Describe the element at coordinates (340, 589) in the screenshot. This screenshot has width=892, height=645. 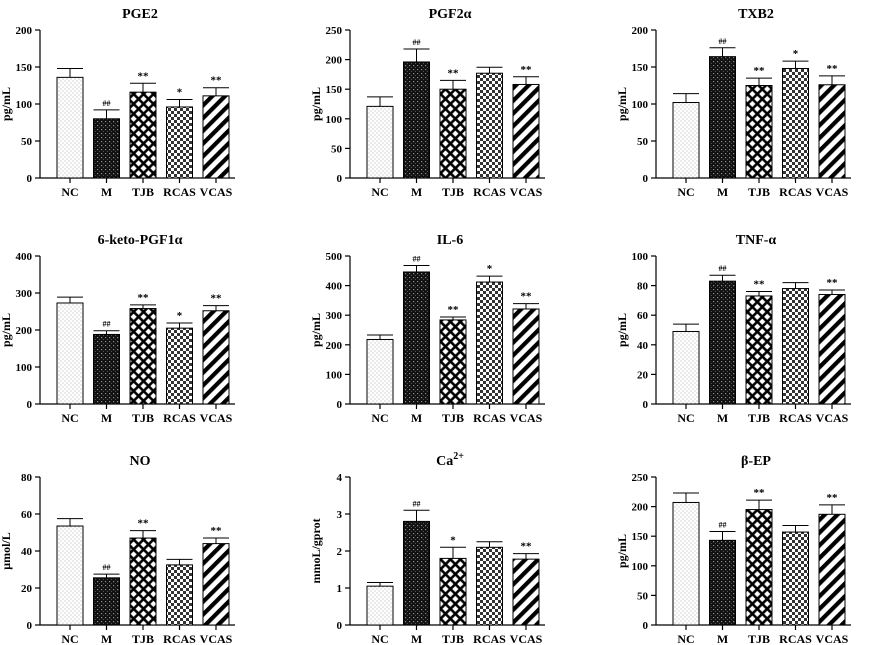
I see `y-tick-label: 1` at that location.